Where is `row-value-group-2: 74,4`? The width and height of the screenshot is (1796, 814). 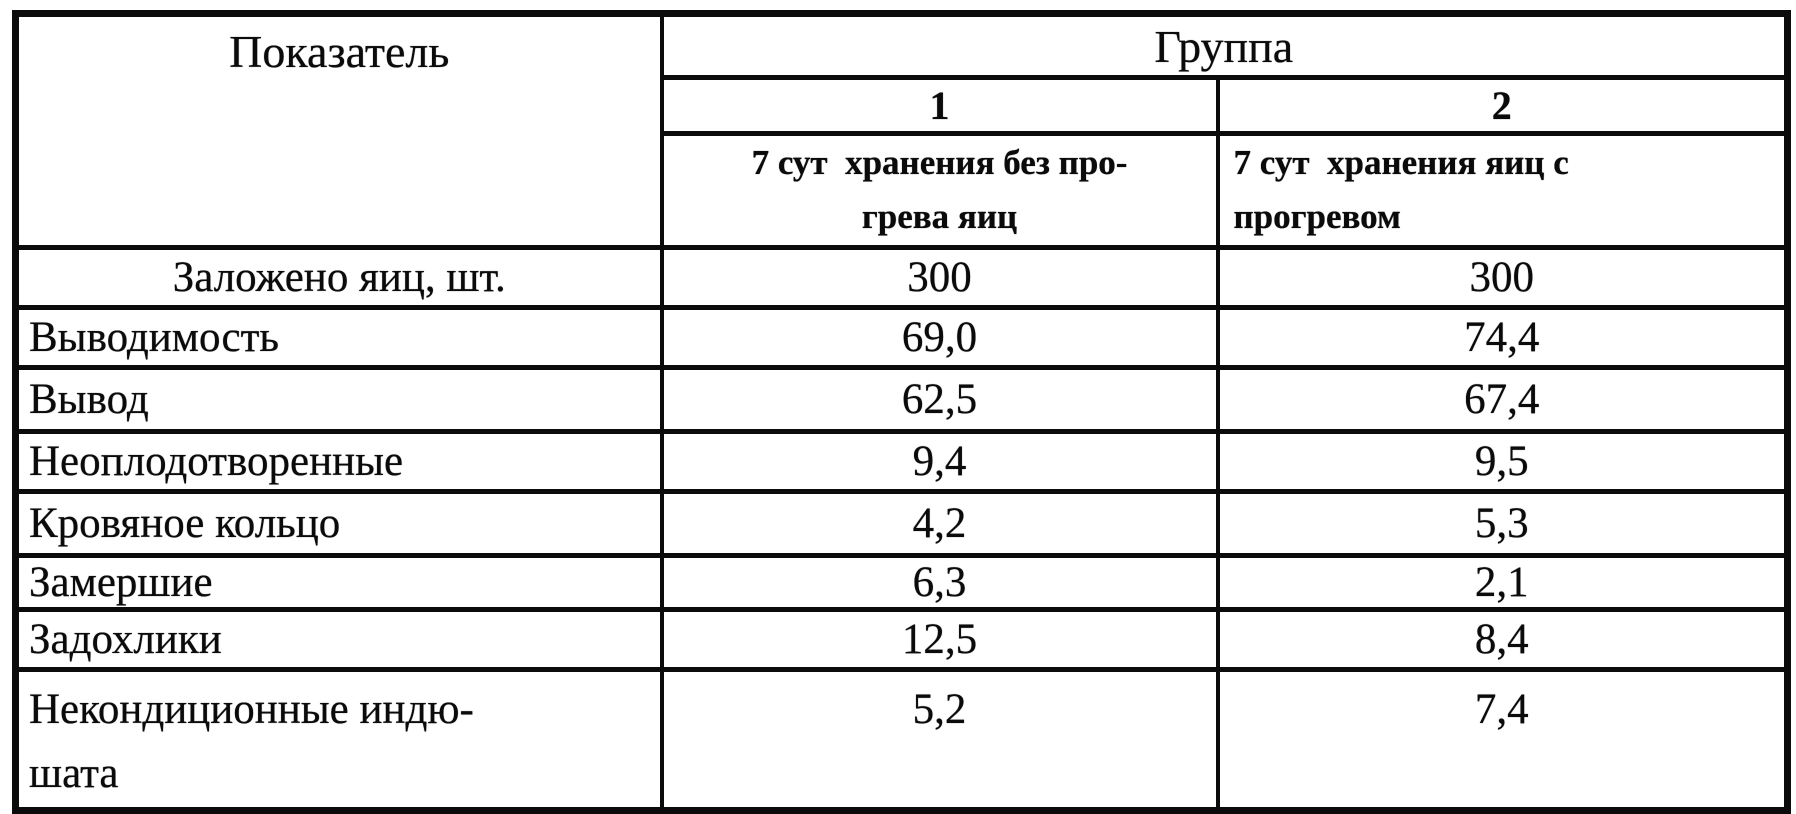
row-value-group-2: 74,4 is located at coordinates (1502, 337).